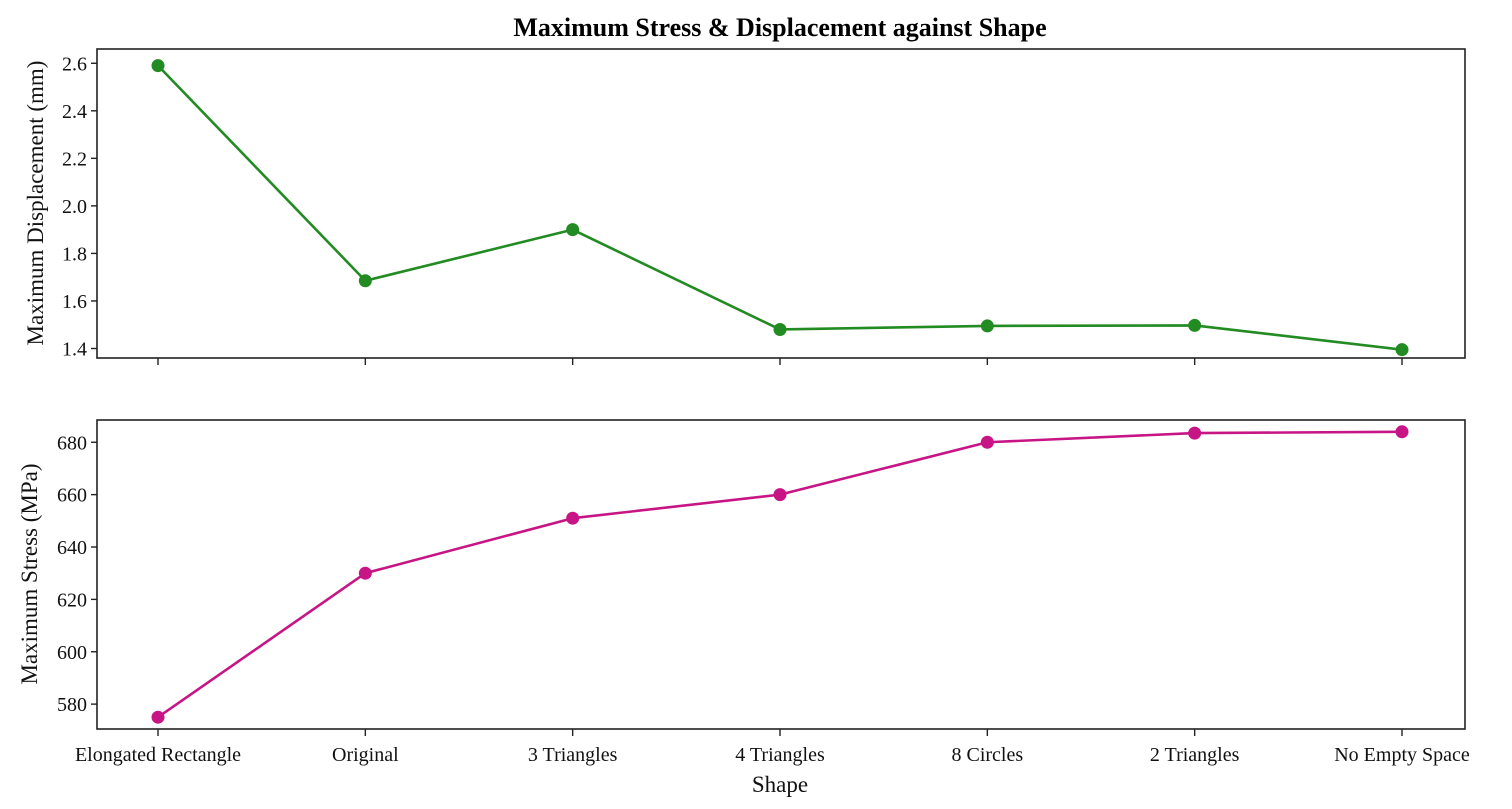  What do you see at coordinates (573, 755) in the screenshot?
I see `x-tick-label: 3 Triangles` at bounding box center [573, 755].